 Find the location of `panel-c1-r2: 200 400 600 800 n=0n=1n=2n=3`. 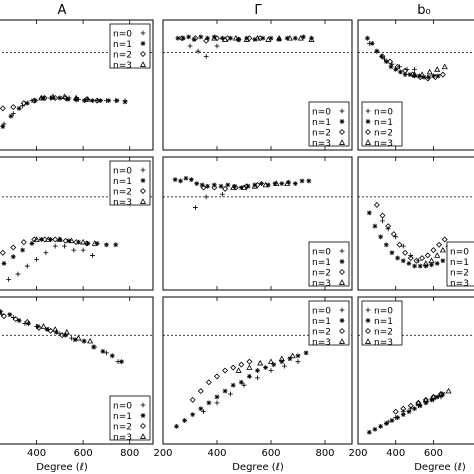

panel-c1-r2: 200 400 600 800 n=0n=1n=2n=3 is located at coordinates (253, 377).